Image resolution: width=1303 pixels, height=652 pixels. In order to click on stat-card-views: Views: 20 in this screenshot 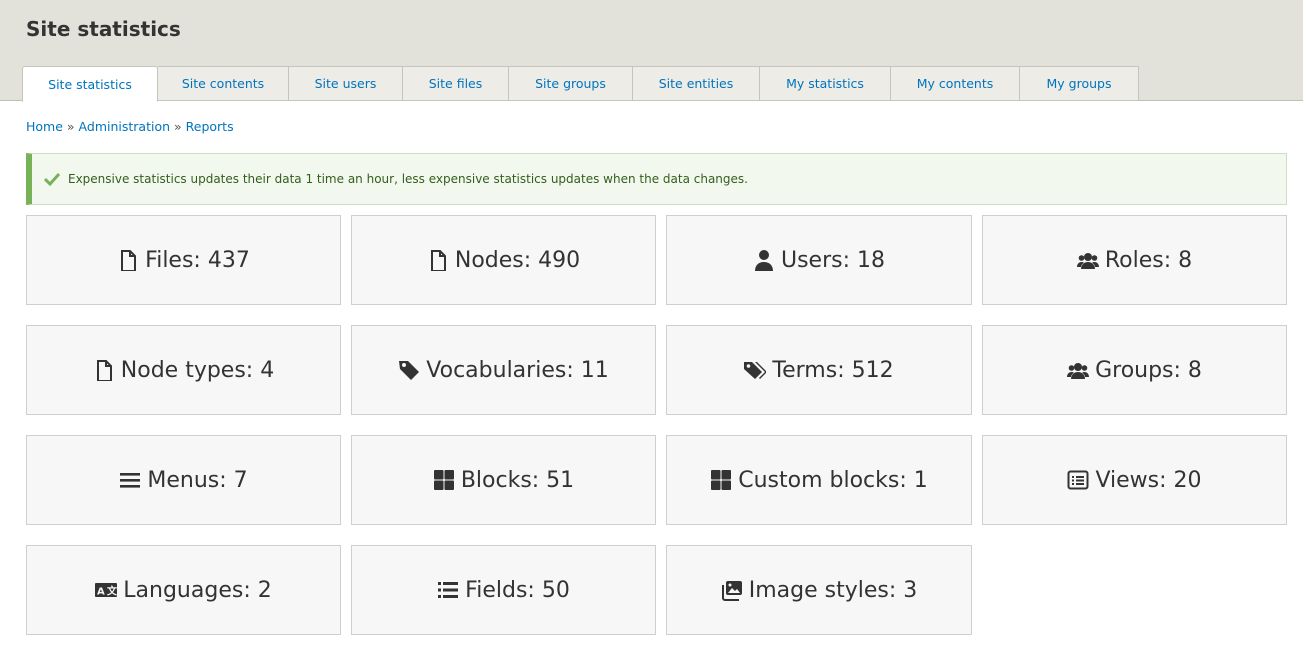, I will do `click(1134, 480)`.